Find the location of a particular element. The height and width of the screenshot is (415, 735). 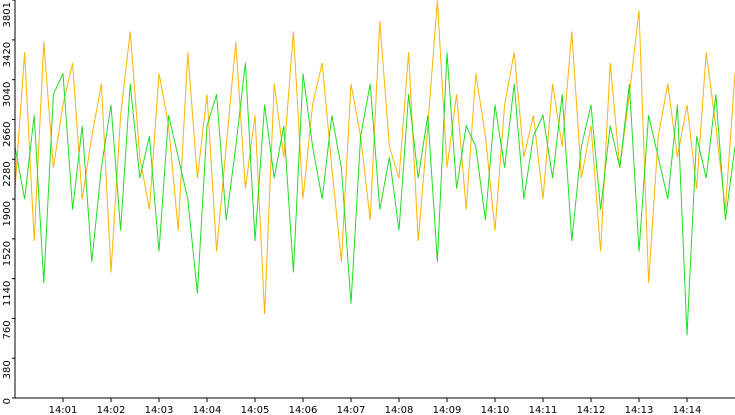

x-tick-label: 14:12 is located at coordinates (591, 410).